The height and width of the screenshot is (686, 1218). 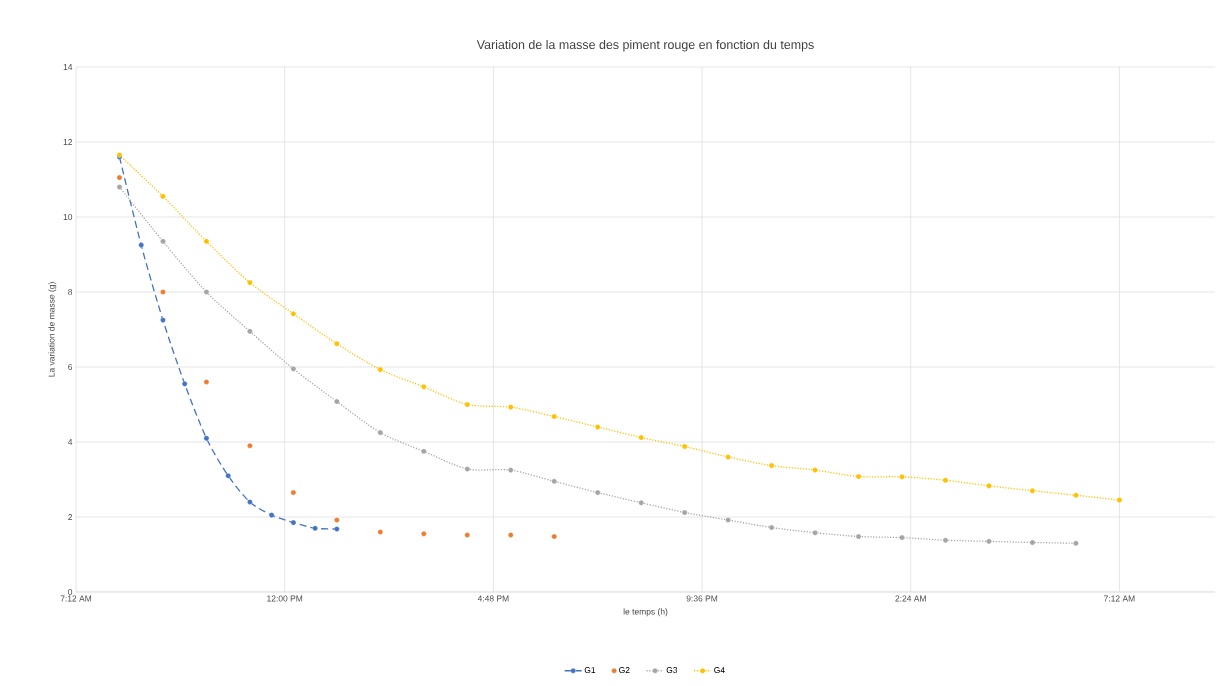 What do you see at coordinates (285, 598) in the screenshot?
I see `x-tick-label: 12:00 PM` at bounding box center [285, 598].